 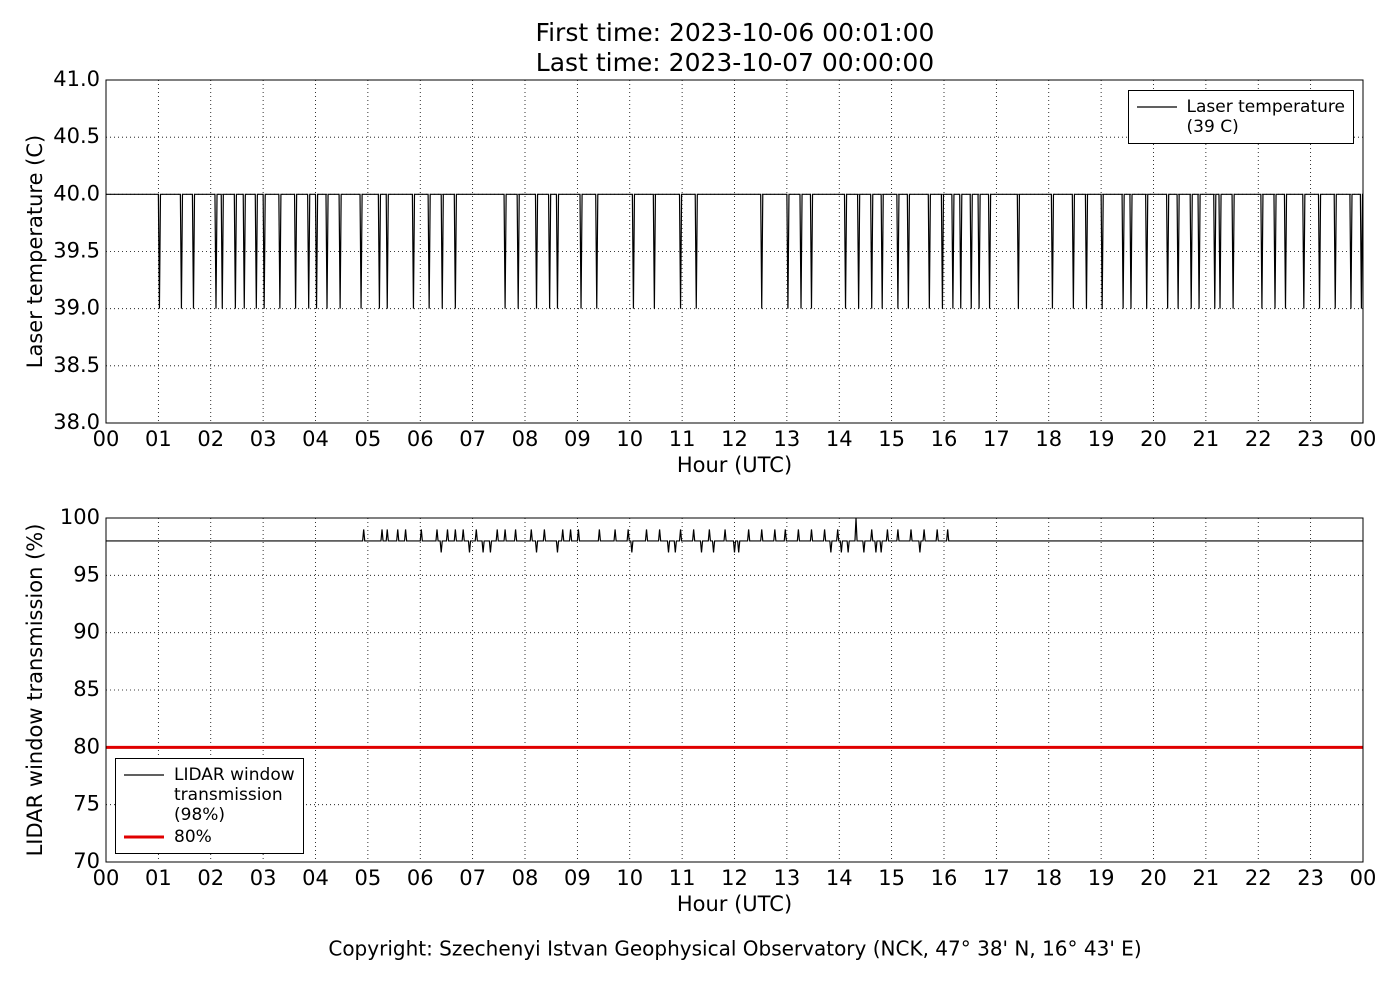 I want to click on y-axis-label: LIDAR window transmission (%), so click(x=35, y=690).